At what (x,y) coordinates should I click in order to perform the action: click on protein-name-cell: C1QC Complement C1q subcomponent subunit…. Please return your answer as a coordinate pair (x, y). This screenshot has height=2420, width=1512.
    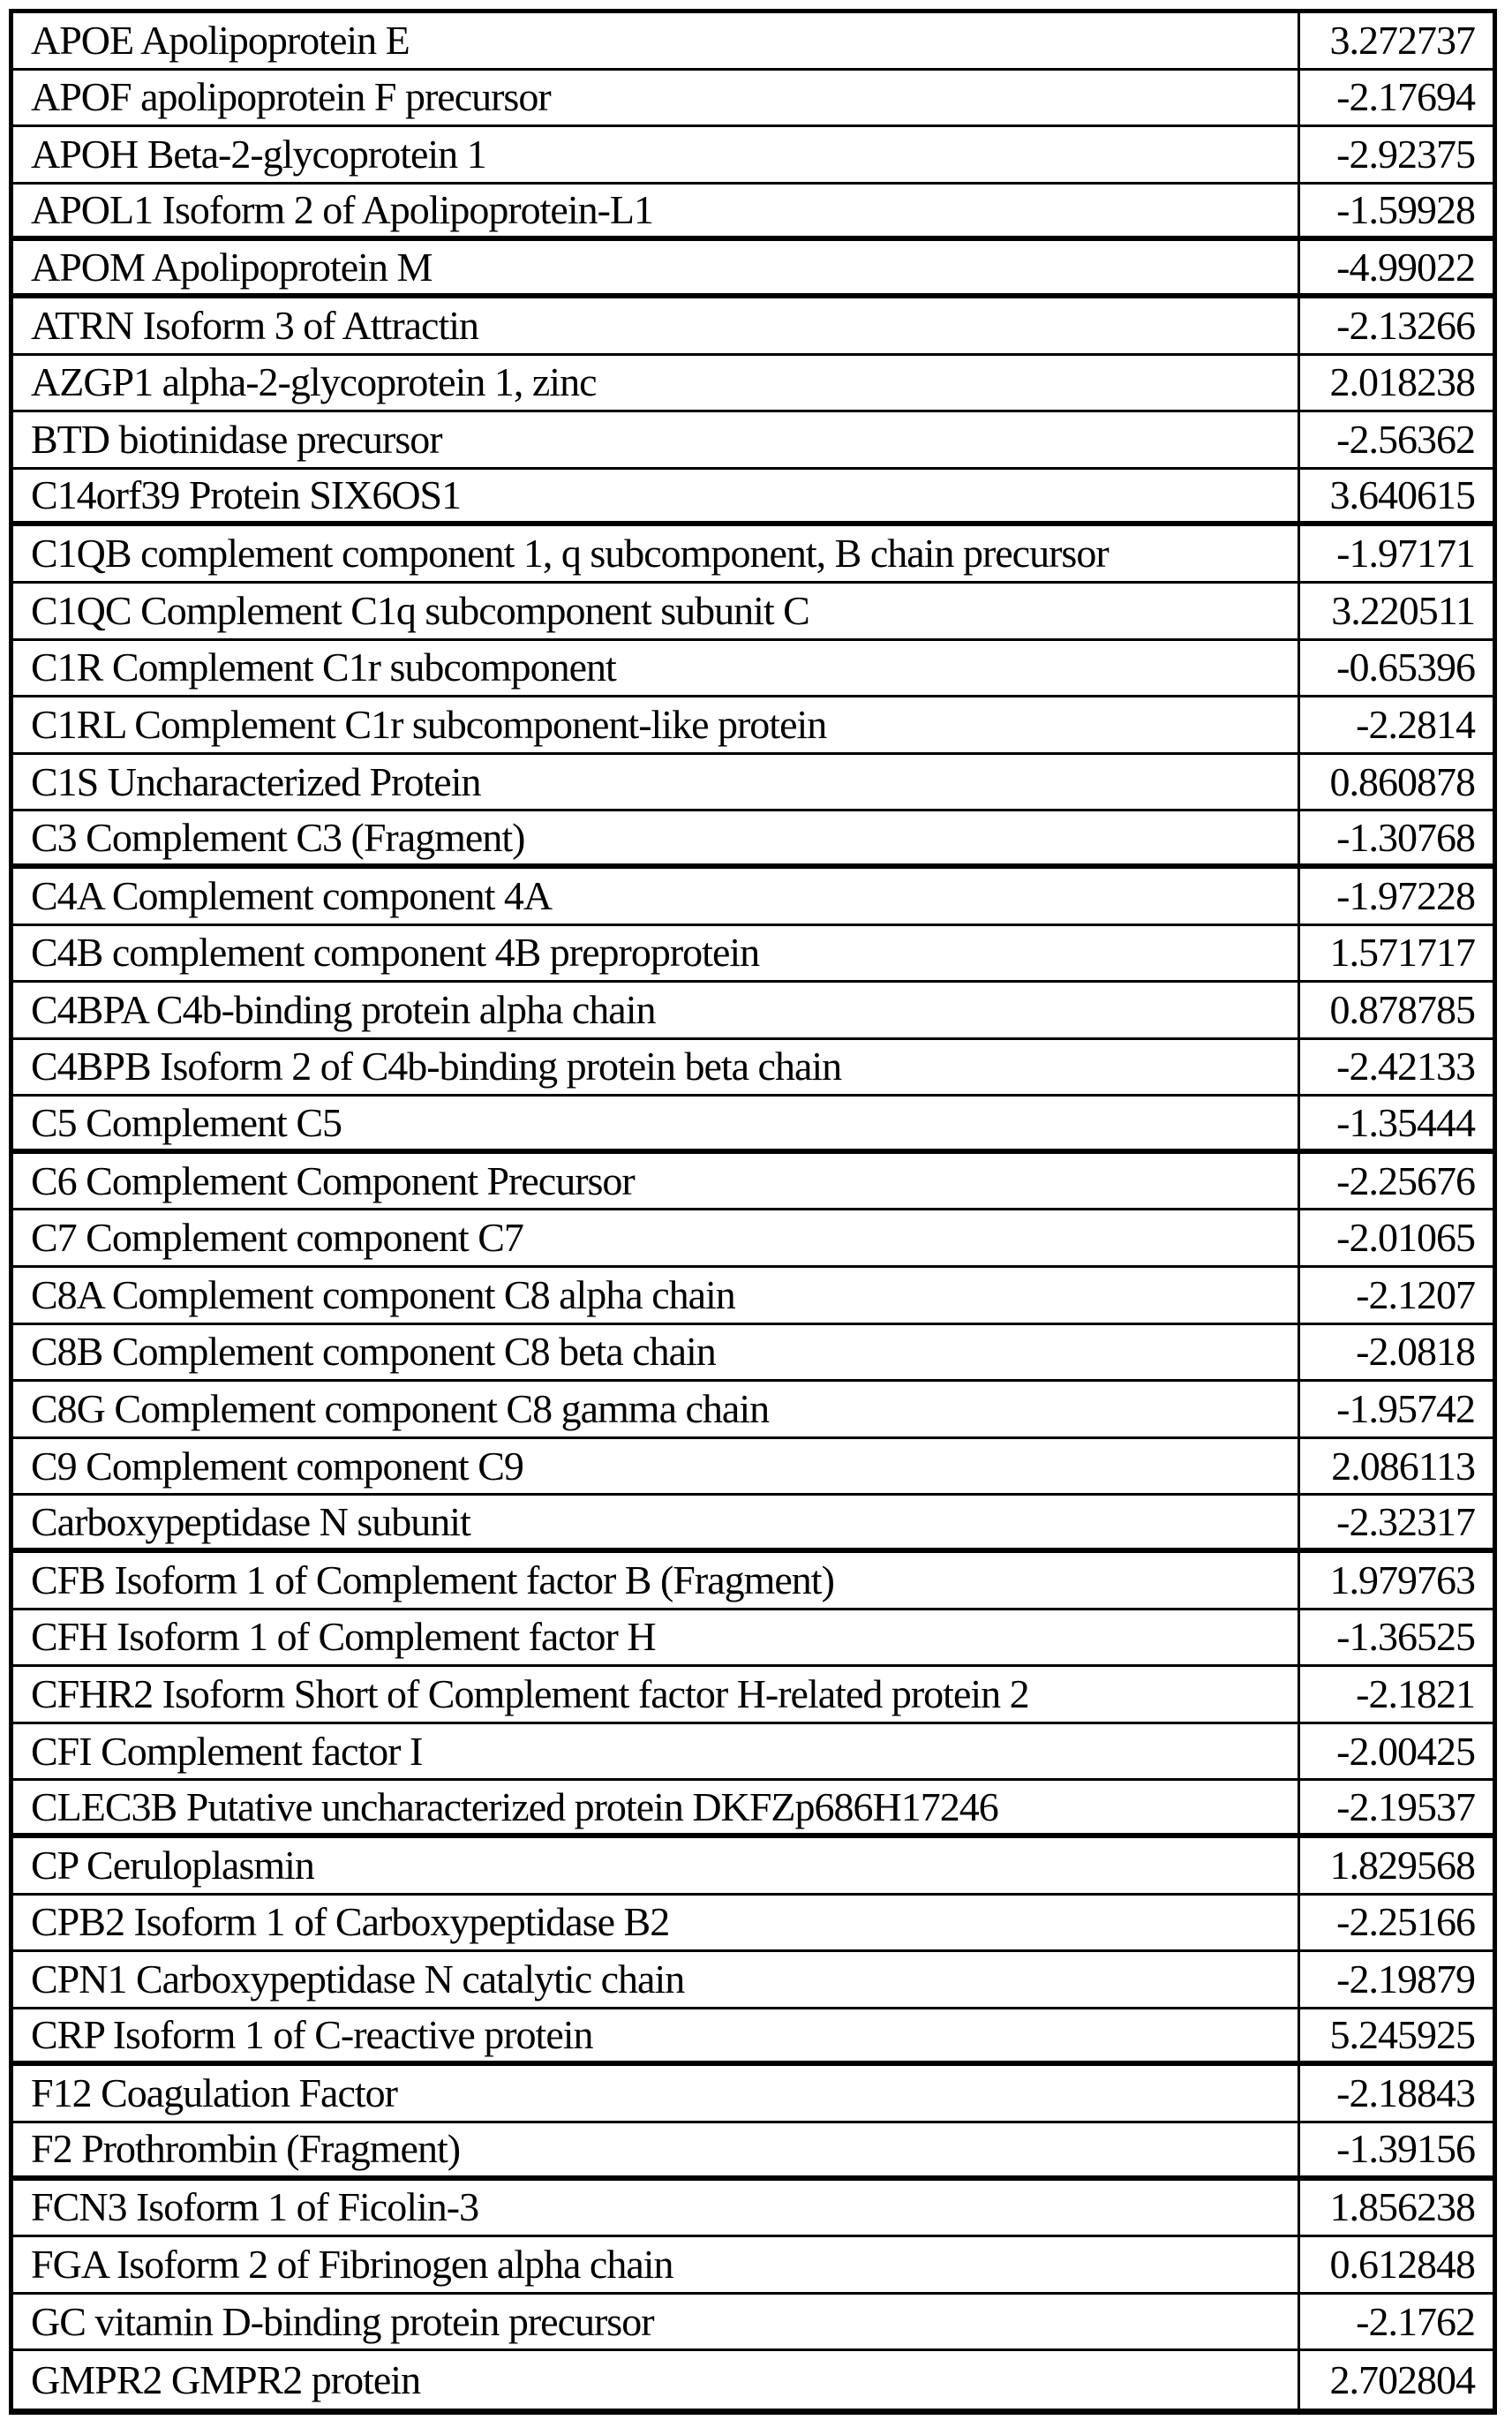
    Looking at the image, I should click on (656, 610).